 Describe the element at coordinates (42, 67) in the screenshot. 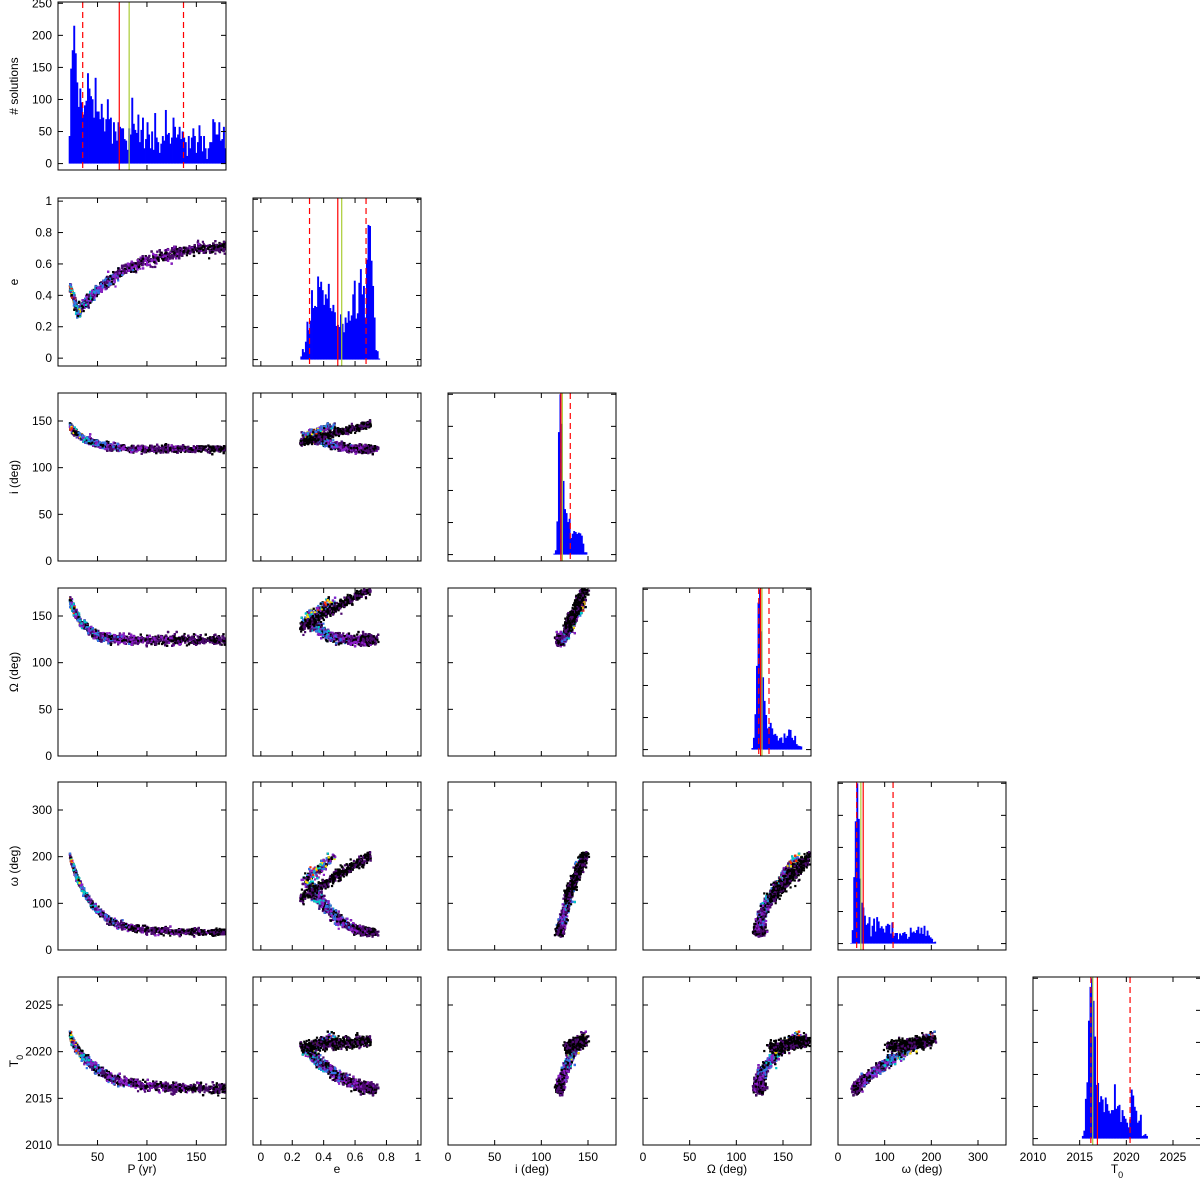

I see `y-tick-label: 150` at that location.